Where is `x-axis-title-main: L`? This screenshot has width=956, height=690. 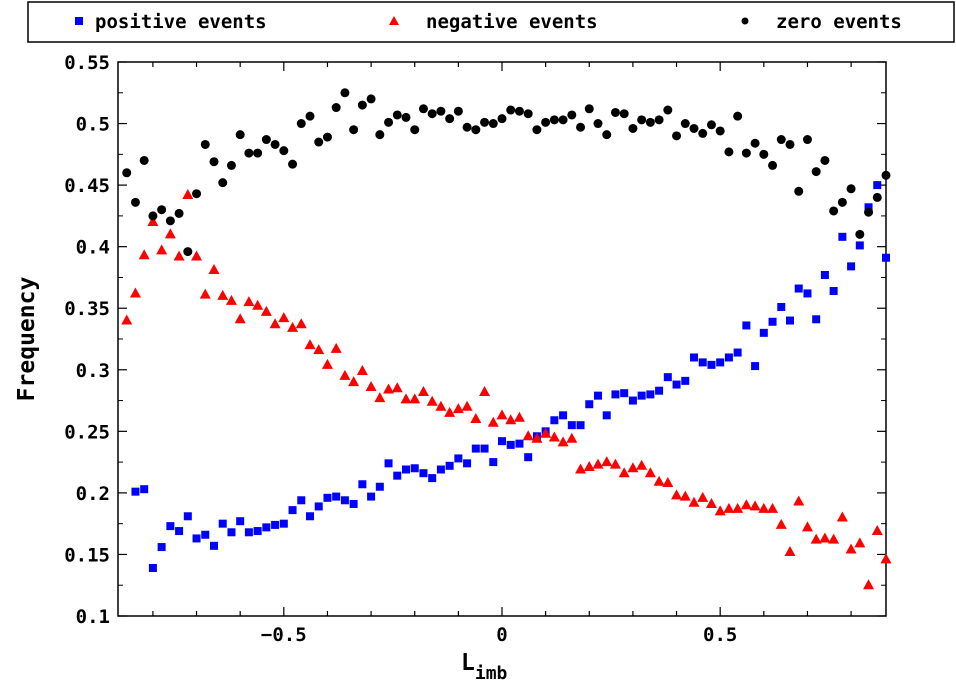
x-axis-title-main: L is located at coordinates (468, 663).